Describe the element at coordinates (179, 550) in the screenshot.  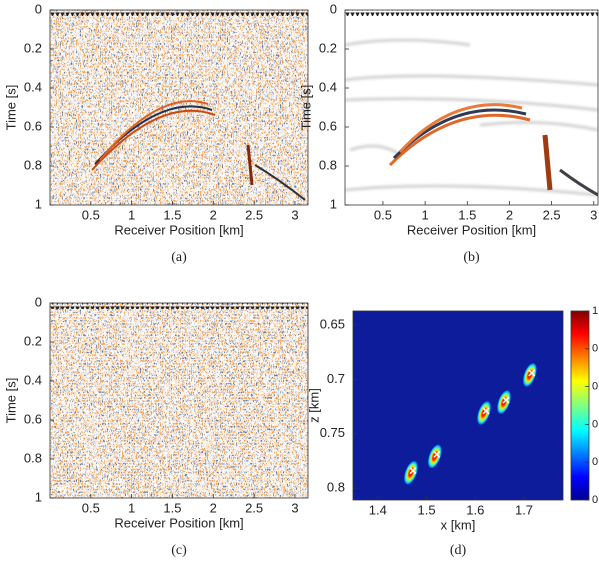
I see `caption: (c)` at that location.